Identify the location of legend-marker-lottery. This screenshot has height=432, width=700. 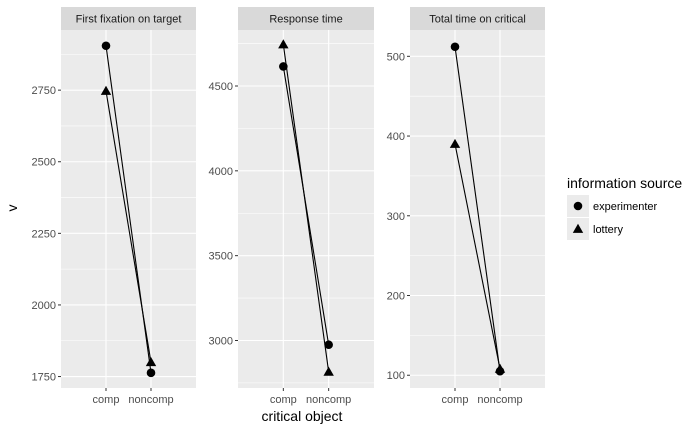
(578, 228).